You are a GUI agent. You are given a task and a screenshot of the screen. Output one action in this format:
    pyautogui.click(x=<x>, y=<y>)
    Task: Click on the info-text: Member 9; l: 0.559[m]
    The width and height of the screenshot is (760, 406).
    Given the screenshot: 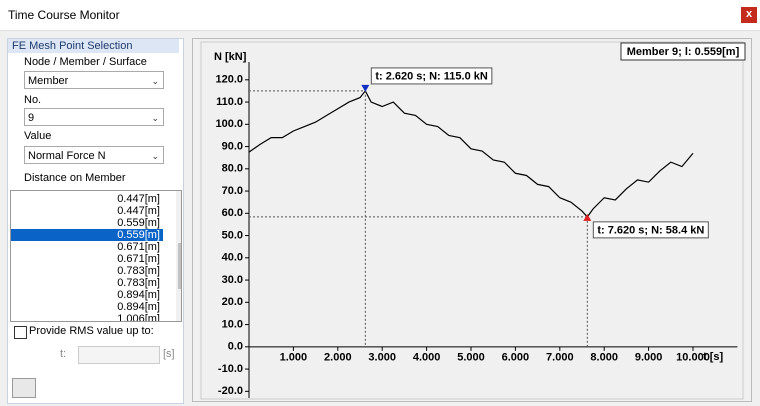 What is the action you would take?
    pyautogui.click(x=683, y=52)
    